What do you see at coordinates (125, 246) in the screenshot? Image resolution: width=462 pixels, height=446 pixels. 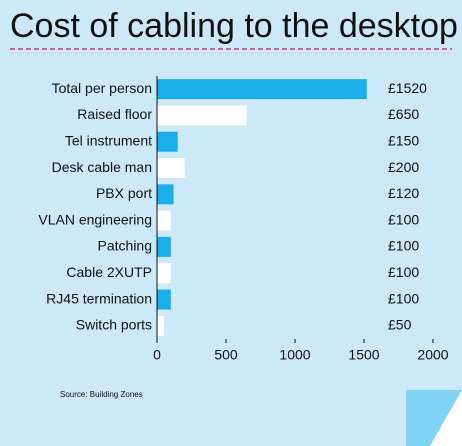 I see `category-label: Patching` at bounding box center [125, 246].